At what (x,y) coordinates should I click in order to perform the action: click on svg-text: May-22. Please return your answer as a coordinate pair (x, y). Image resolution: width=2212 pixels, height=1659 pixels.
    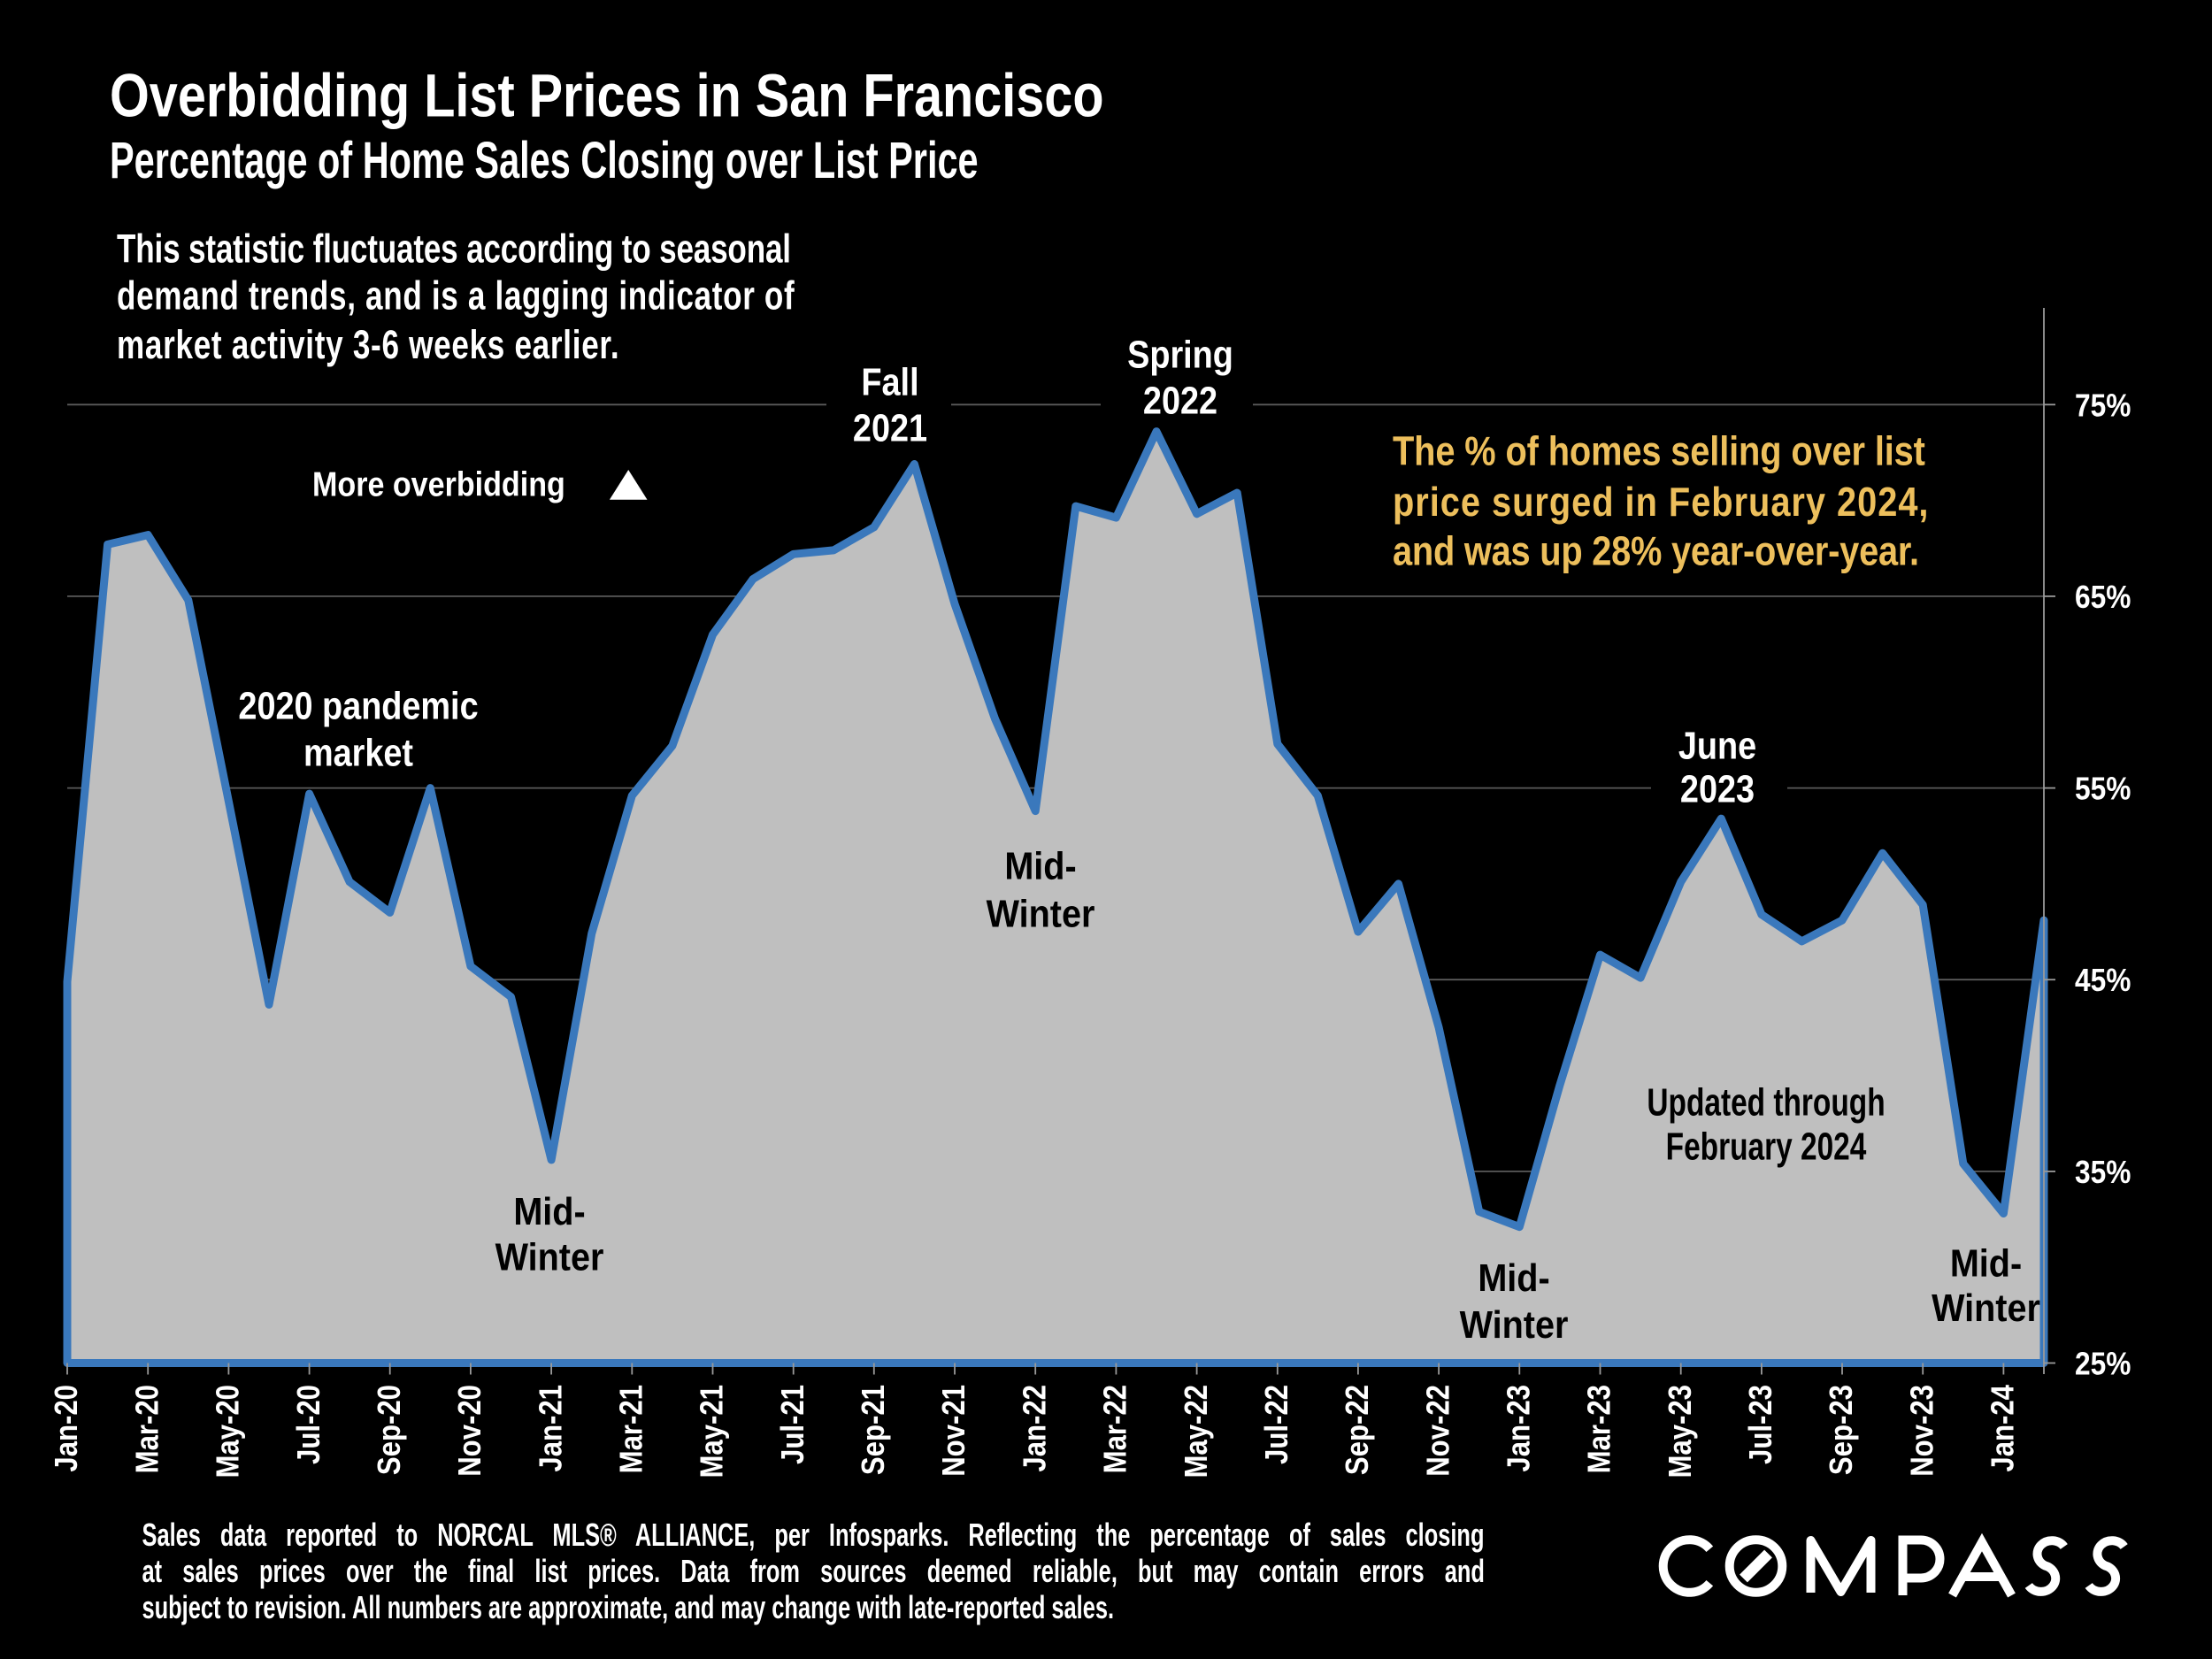
    Looking at the image, I should click on (1197, 1432).